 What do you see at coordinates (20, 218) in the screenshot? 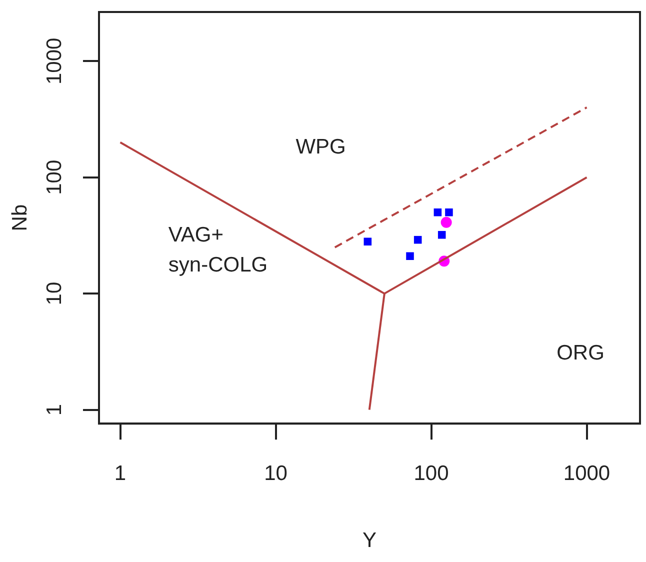
I see `y-axis-title: Nb` at bounding box center [20, 218].